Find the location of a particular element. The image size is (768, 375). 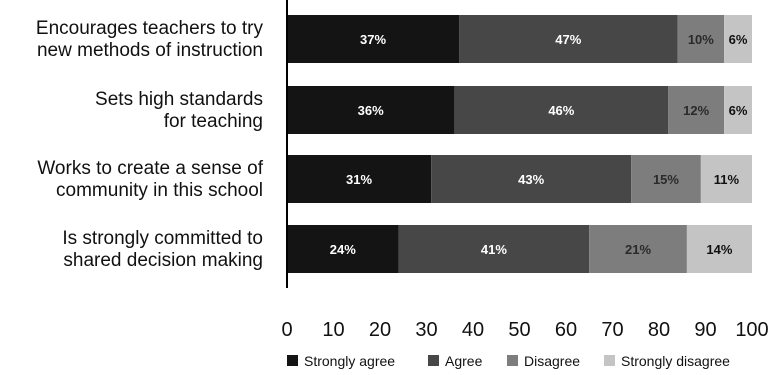

x-tick-label: 60 is located at coordinates (566, 330).